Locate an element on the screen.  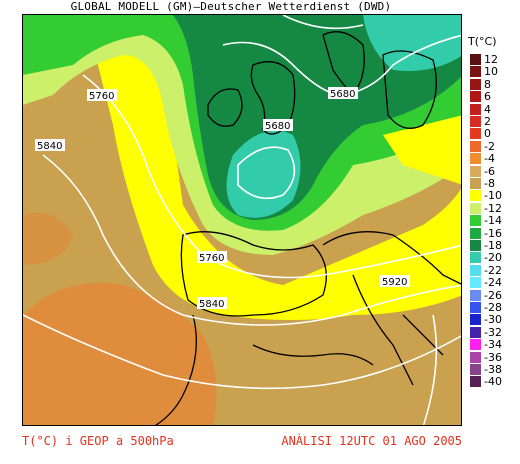
legend-label: 8 is located at coordinates (487, 84).